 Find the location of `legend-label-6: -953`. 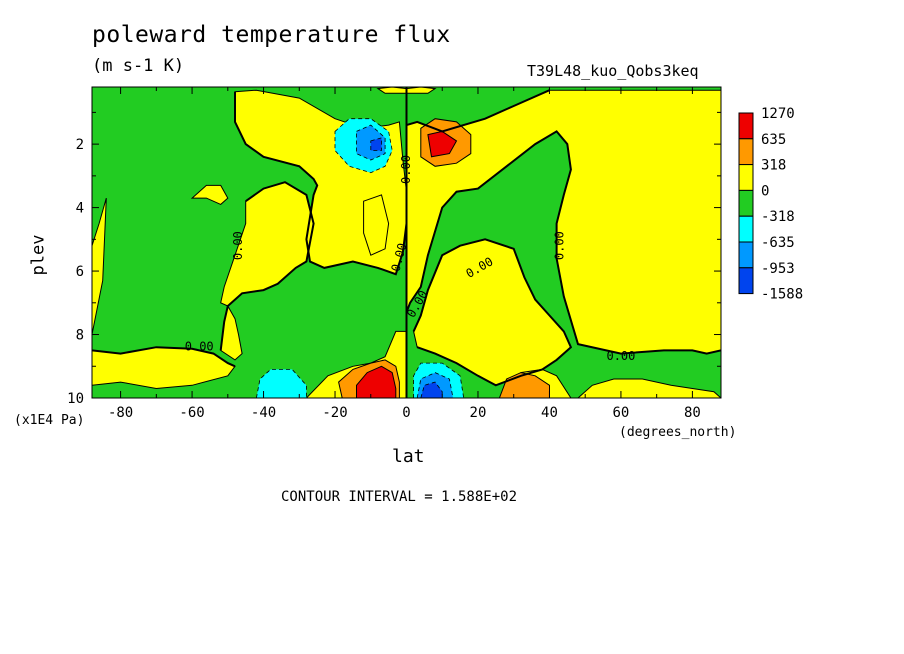

legend-label-6: -953 is located at coordinates (778, 269).